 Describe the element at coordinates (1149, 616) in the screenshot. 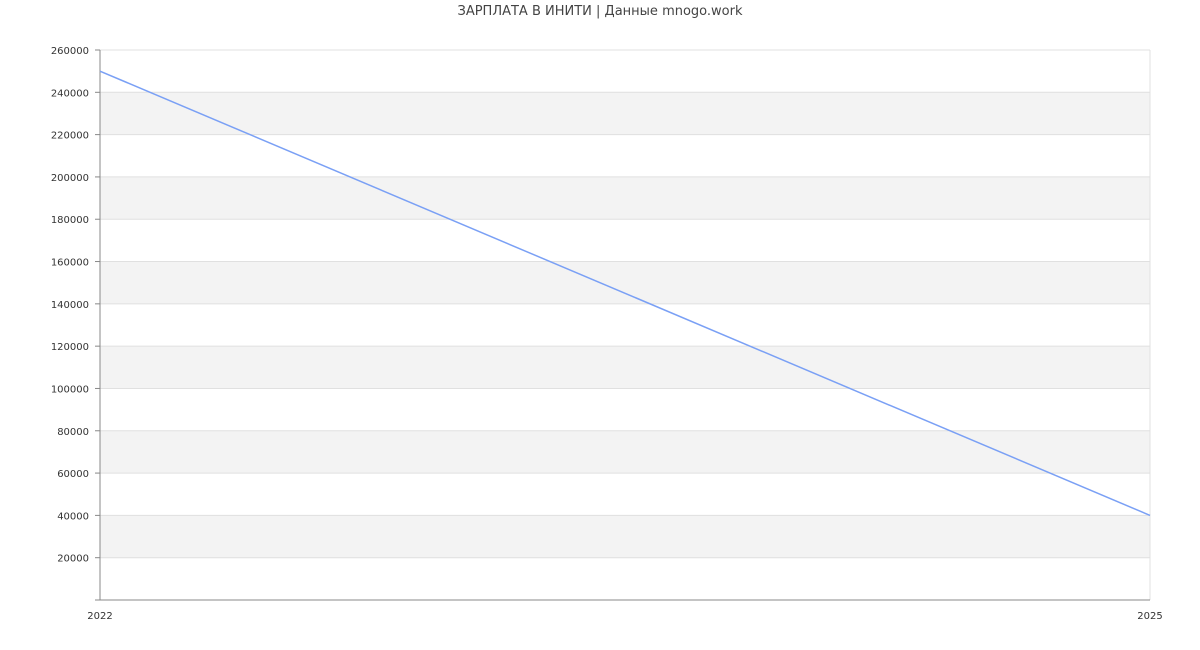

I see `x-tick-label: 2025` at that location.